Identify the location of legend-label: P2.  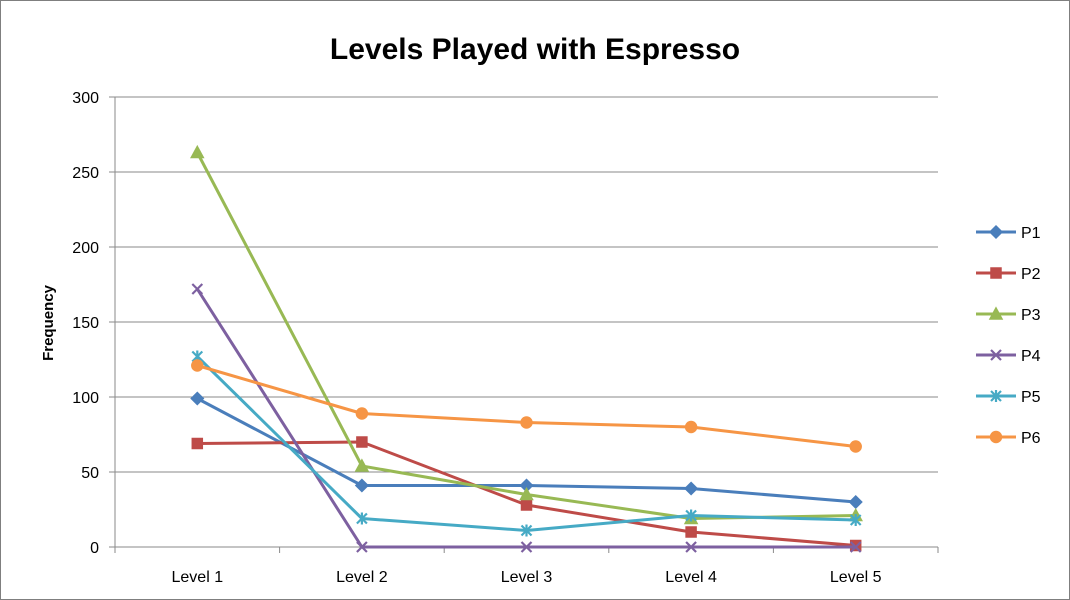
(1031, 274).